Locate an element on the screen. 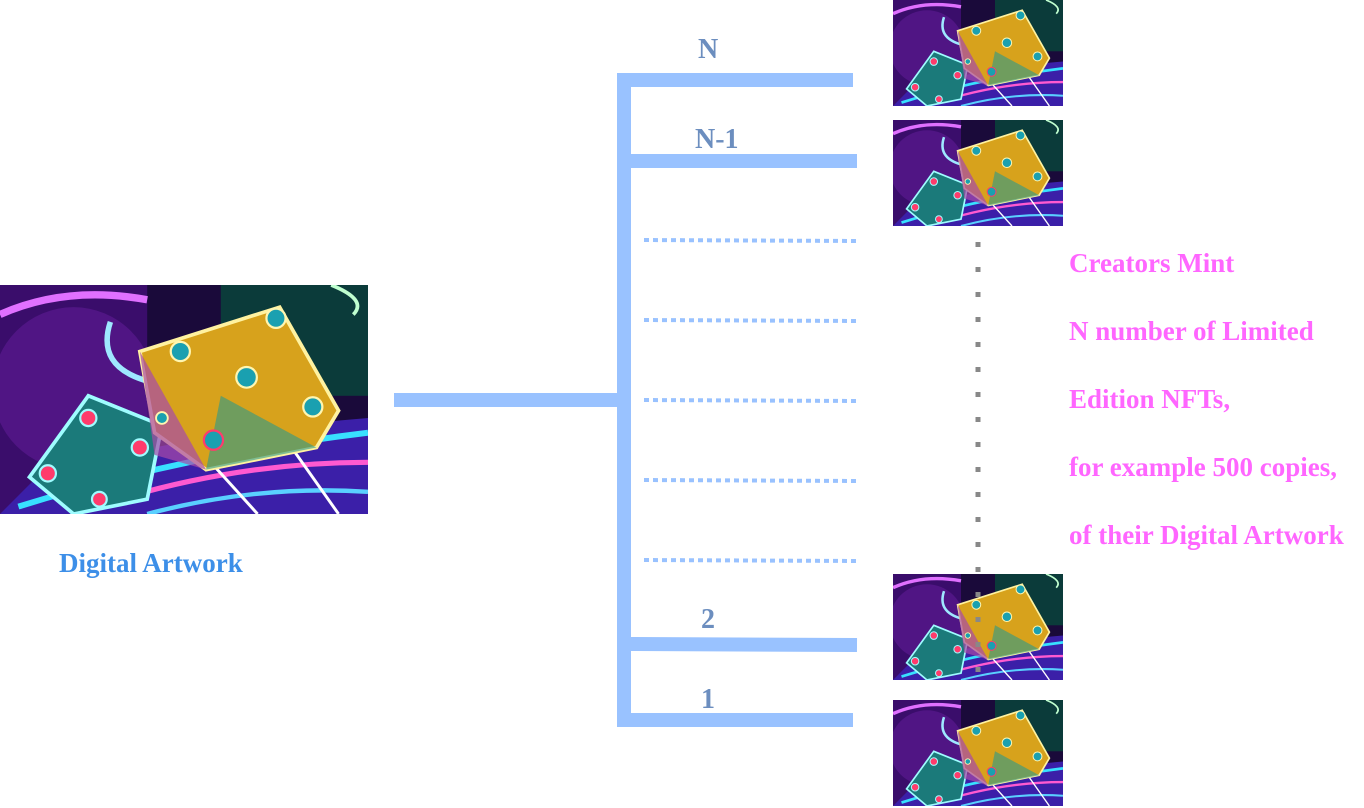 The height and width of the screenshot is (808, 1364). source-artwork-label: Digital Artwork is located at coordinates (151, 563).